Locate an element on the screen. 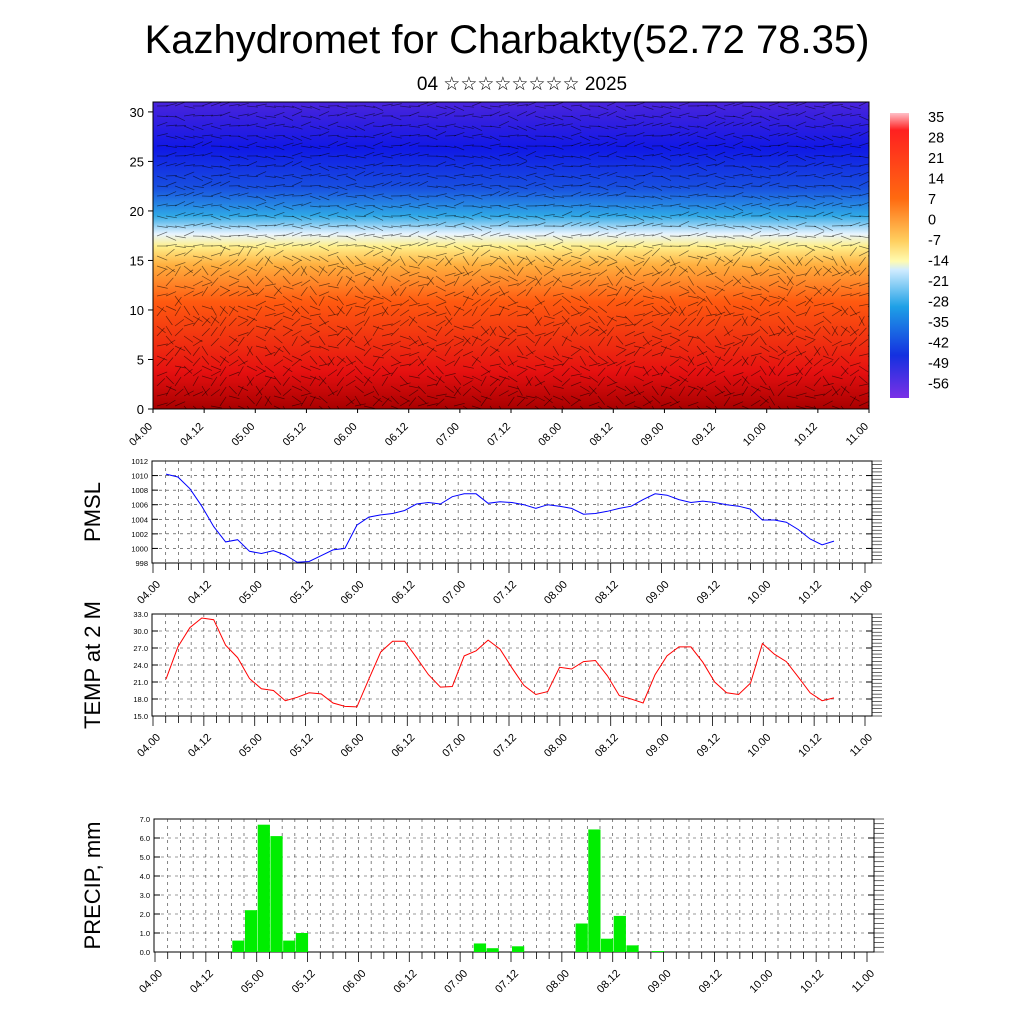  y-tick-label: 1002 is located at coordinates (139, 534).